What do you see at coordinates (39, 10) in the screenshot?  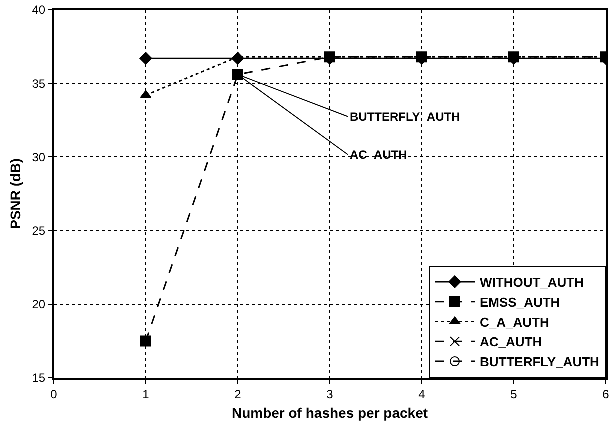 I see `y-tick-label: 40` at bounding box center [39, 10].